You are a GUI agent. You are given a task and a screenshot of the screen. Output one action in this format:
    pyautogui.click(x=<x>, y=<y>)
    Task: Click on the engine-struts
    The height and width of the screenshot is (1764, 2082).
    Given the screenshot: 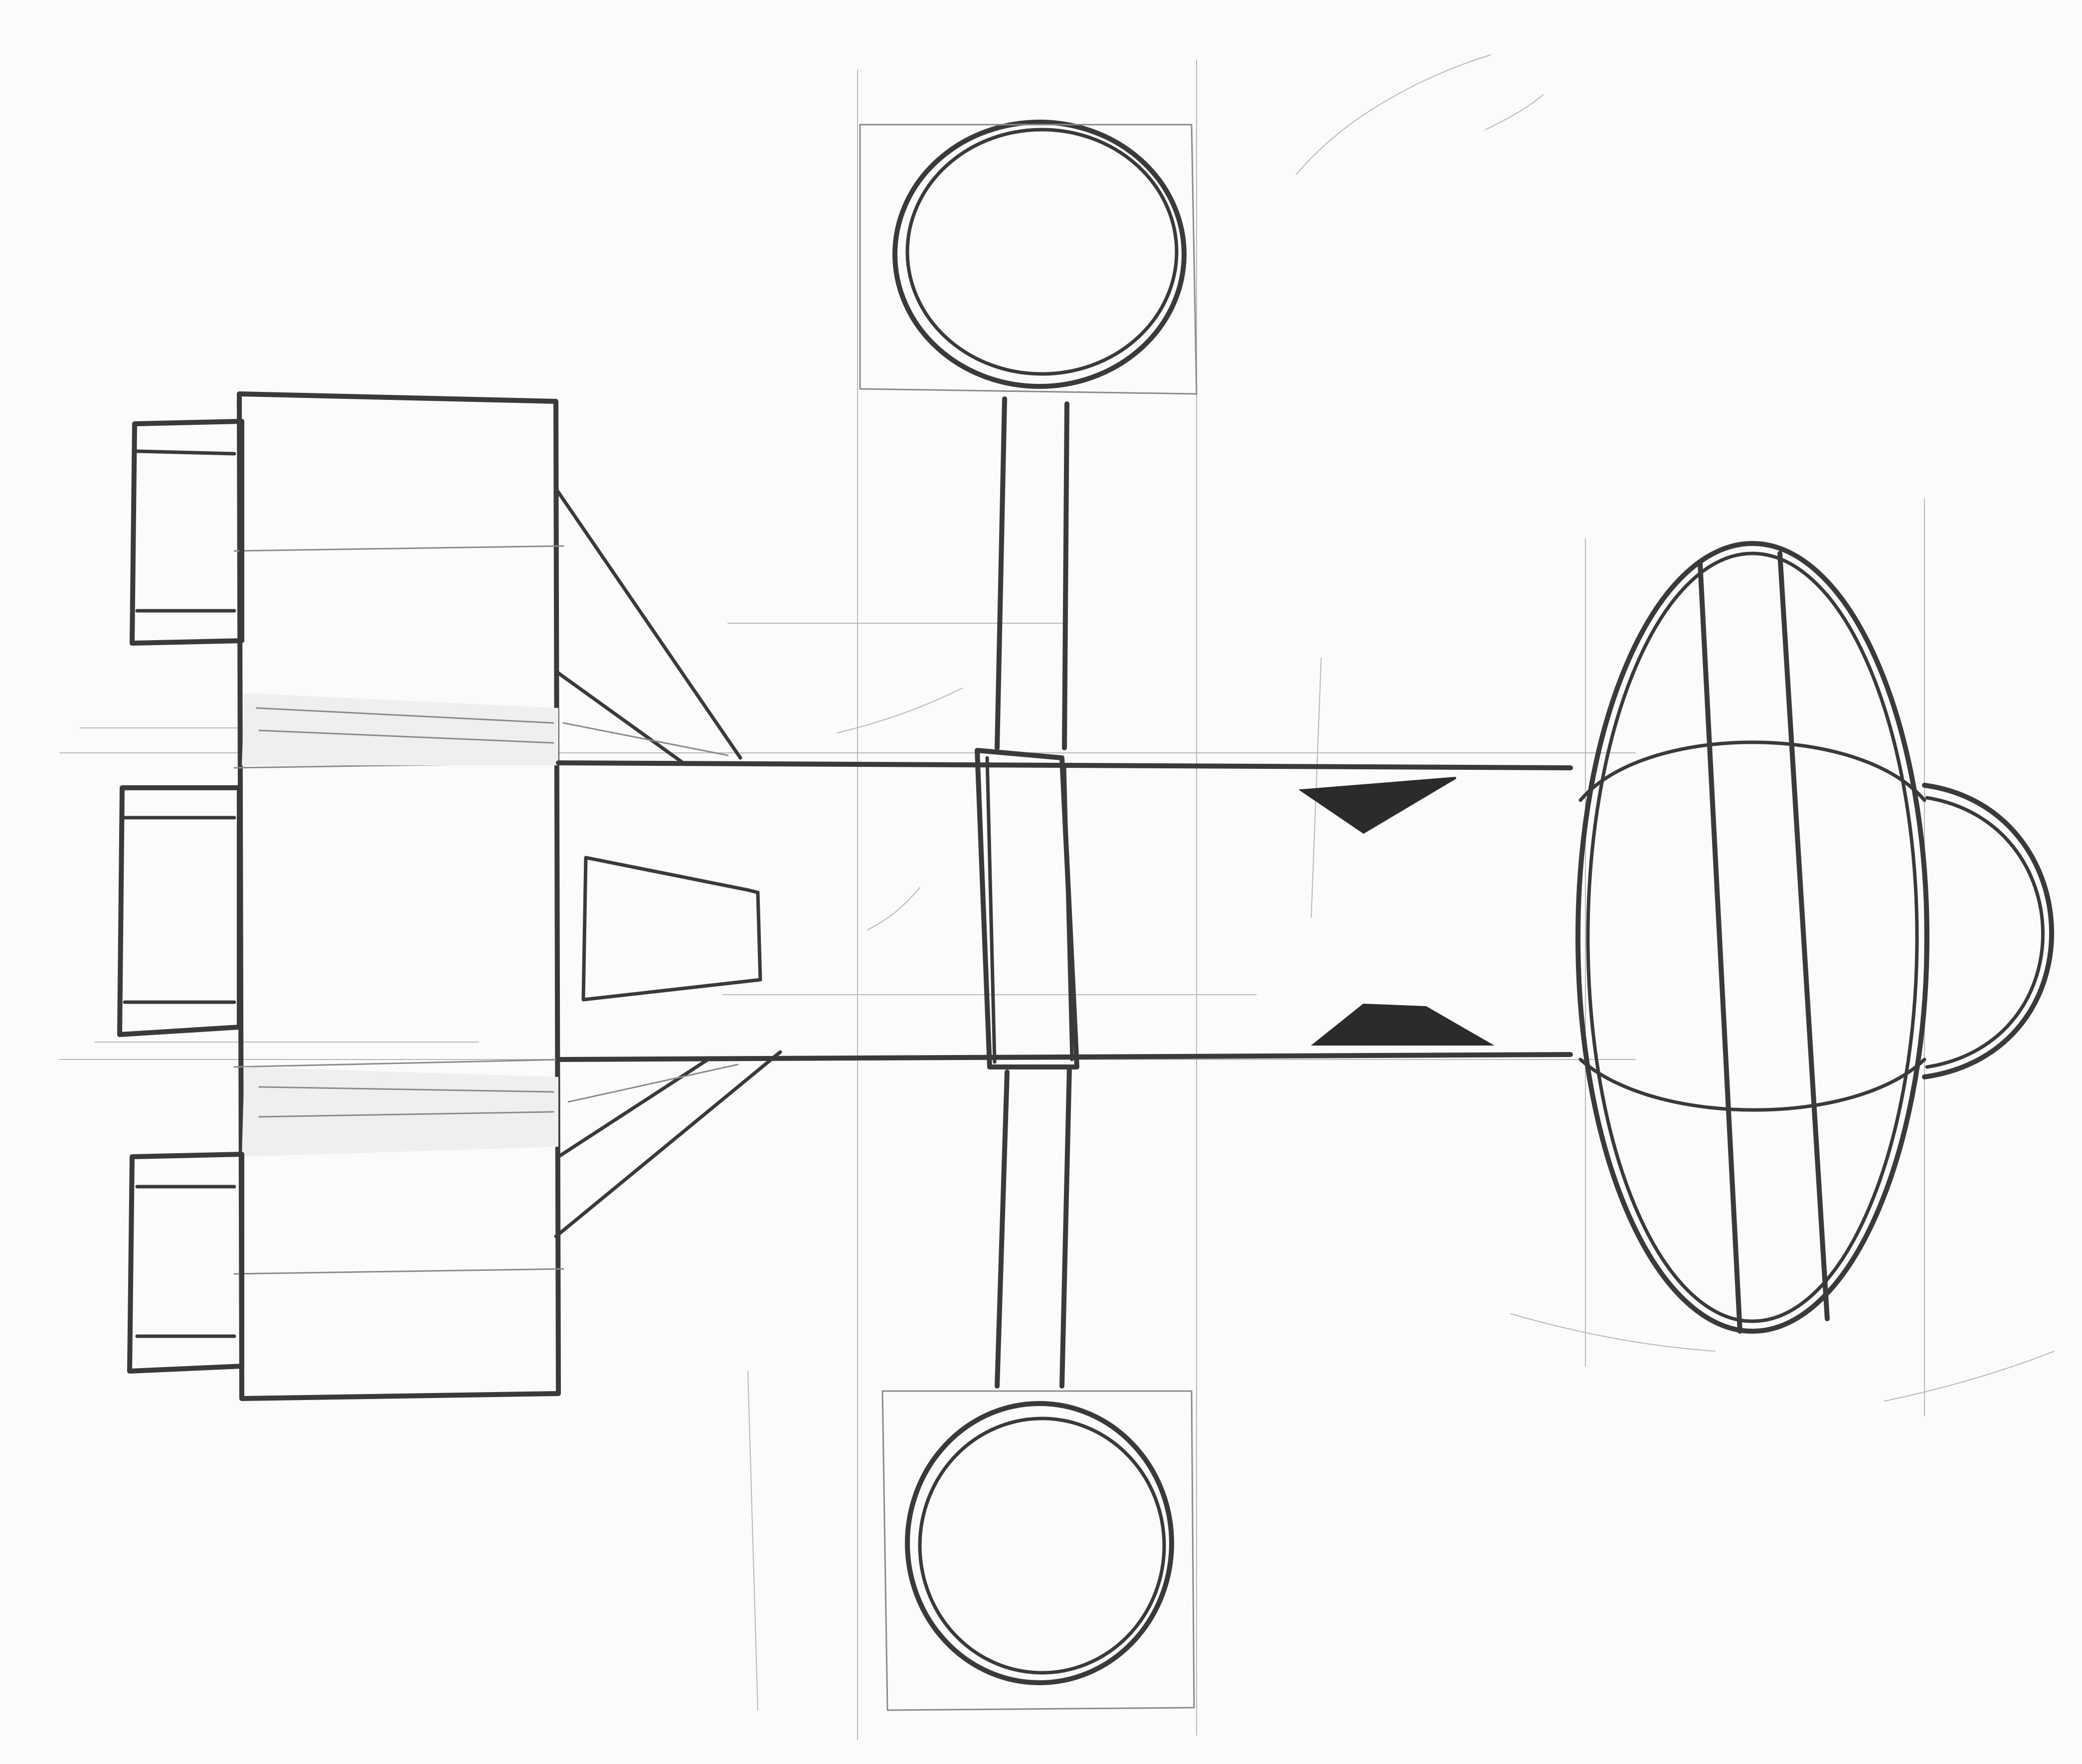 What is the action you would take?
    pyautogui.click(x=668, y=863)
    